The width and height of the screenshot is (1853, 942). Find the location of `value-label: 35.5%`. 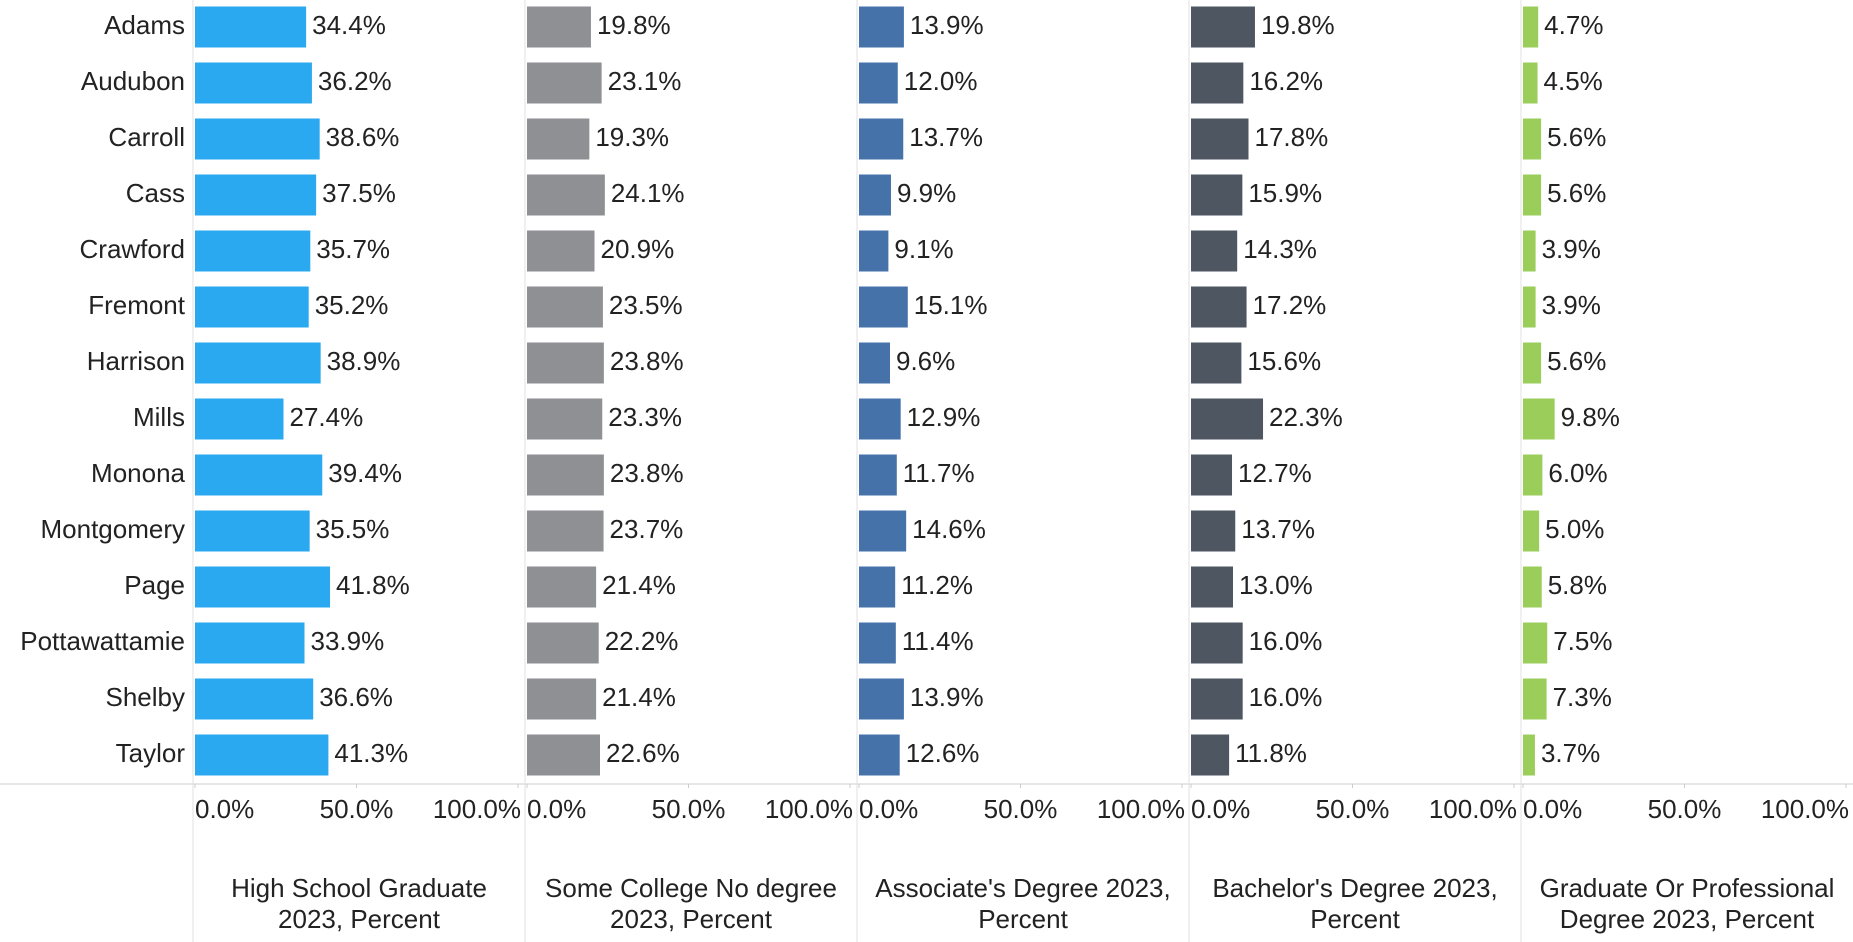

value-label: 35.5% is located at coordinates (353, 529).